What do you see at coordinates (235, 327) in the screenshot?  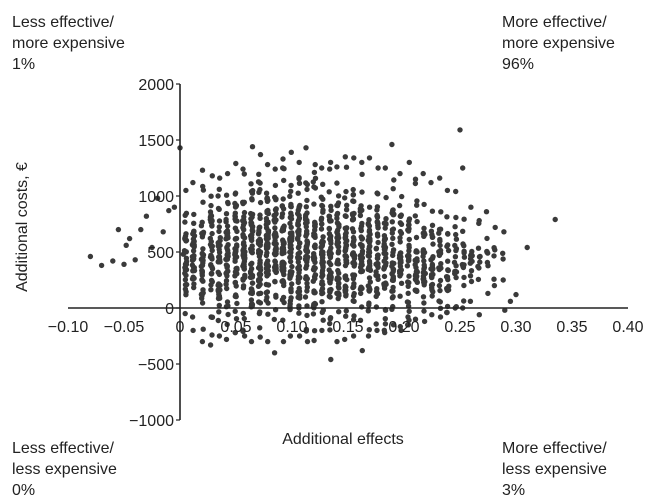 I see `x-tick-label: 0.05` at bounding box center [235, 327].